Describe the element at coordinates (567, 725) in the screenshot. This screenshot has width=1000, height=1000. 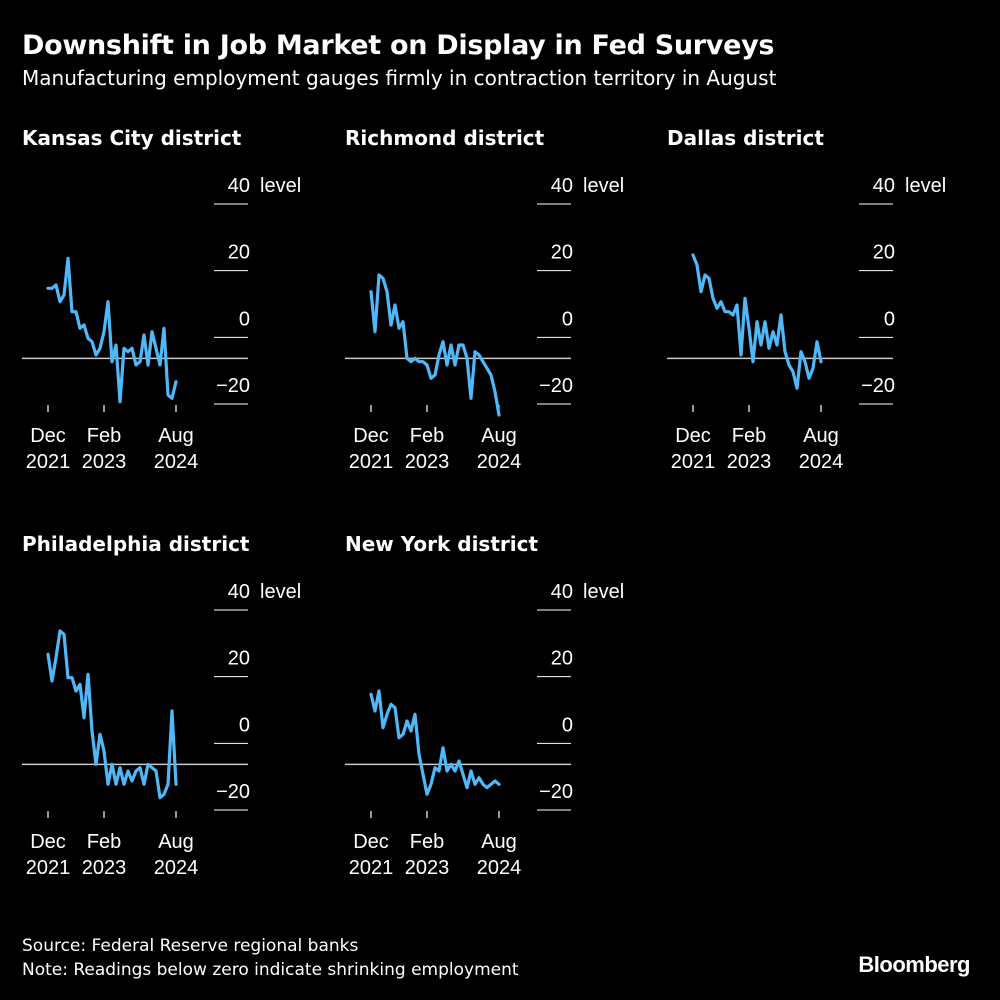
I see `new-york-district-ytick-label: 0` at that location.